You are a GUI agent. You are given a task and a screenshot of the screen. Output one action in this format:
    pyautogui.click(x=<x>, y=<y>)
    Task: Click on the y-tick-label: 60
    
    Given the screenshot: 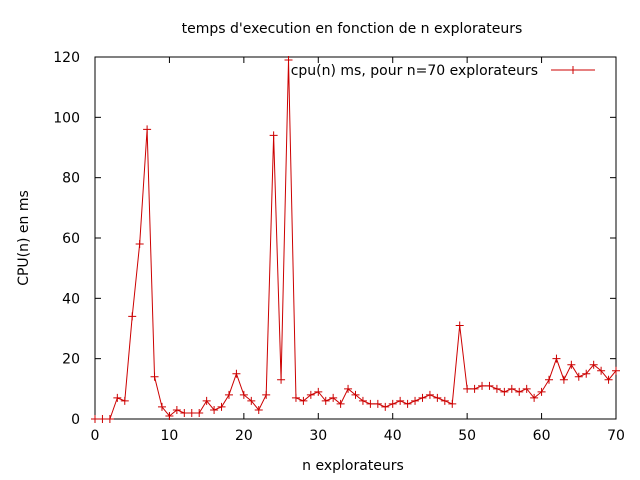 What is the action you would take?
    pyautogui.click(x=71, y=239)
    